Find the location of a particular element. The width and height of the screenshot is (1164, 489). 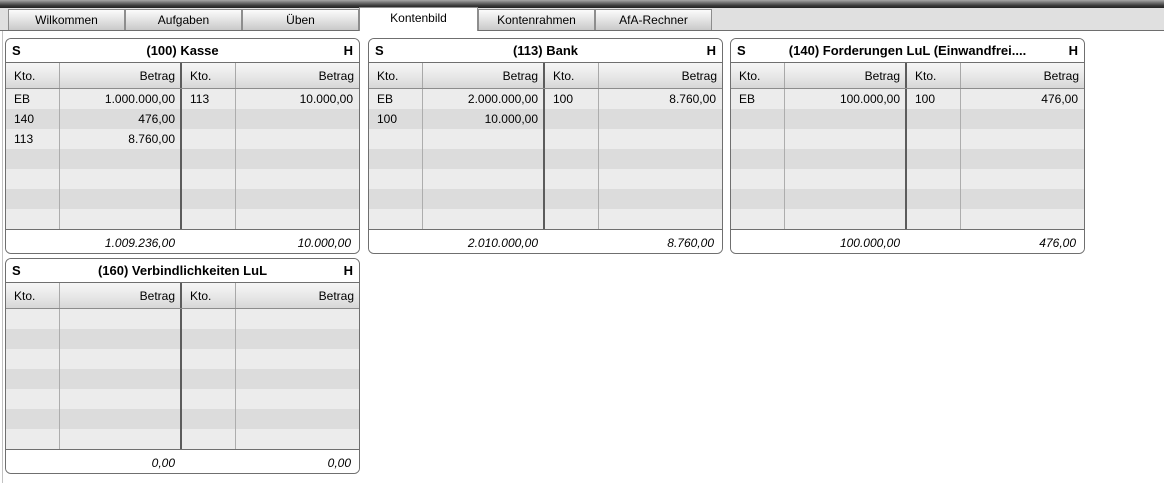

account-title: (160) Verbindlichkeiten LuL is located at coordinates (182, 270).